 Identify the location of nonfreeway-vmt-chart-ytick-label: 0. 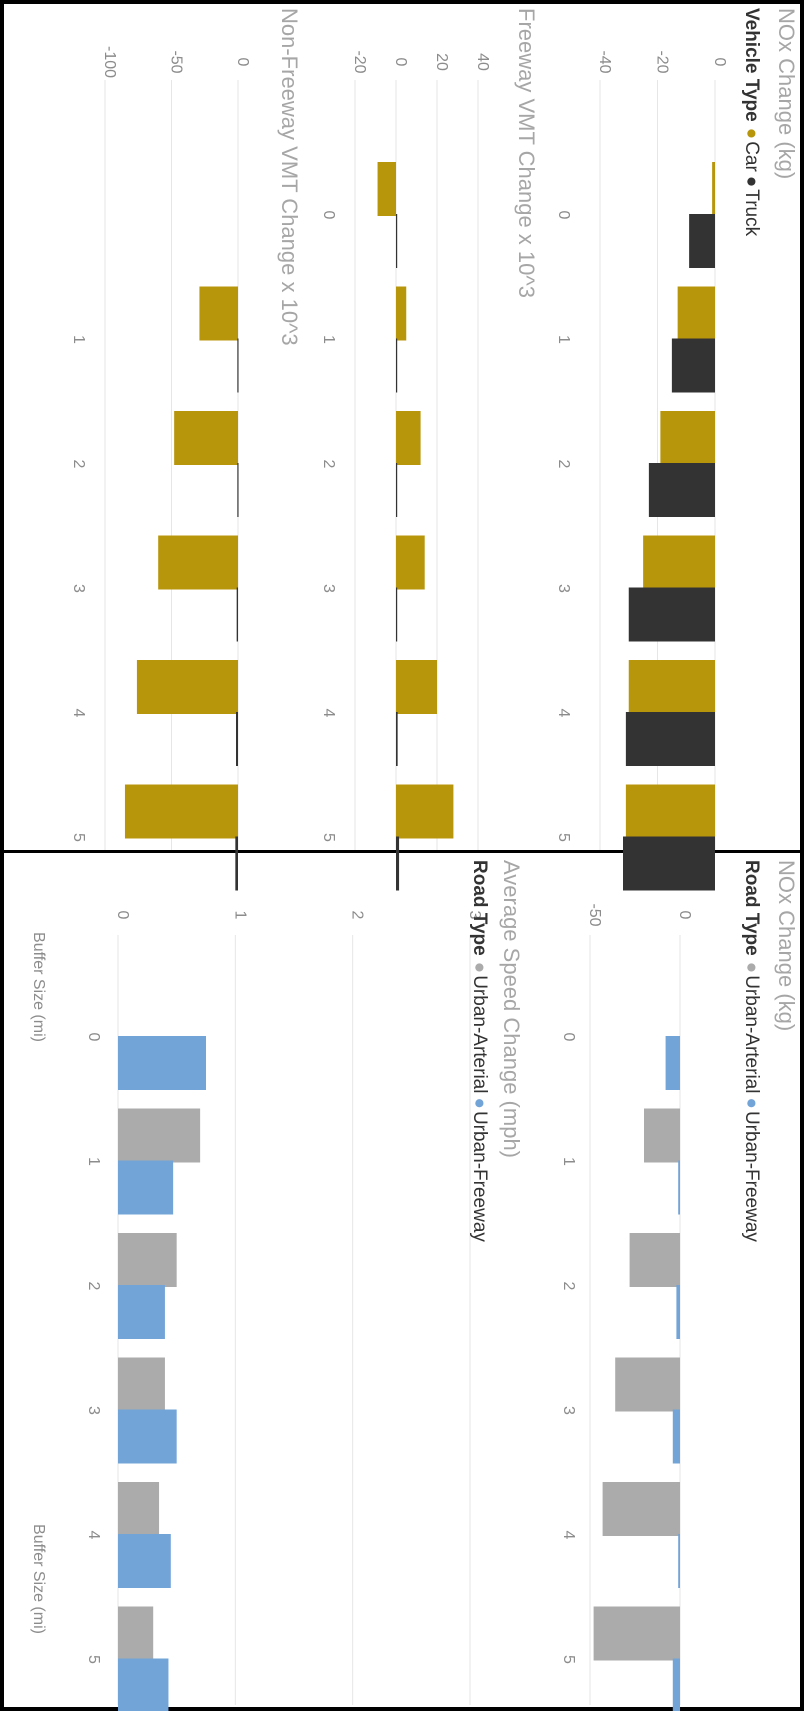
(242, 62).